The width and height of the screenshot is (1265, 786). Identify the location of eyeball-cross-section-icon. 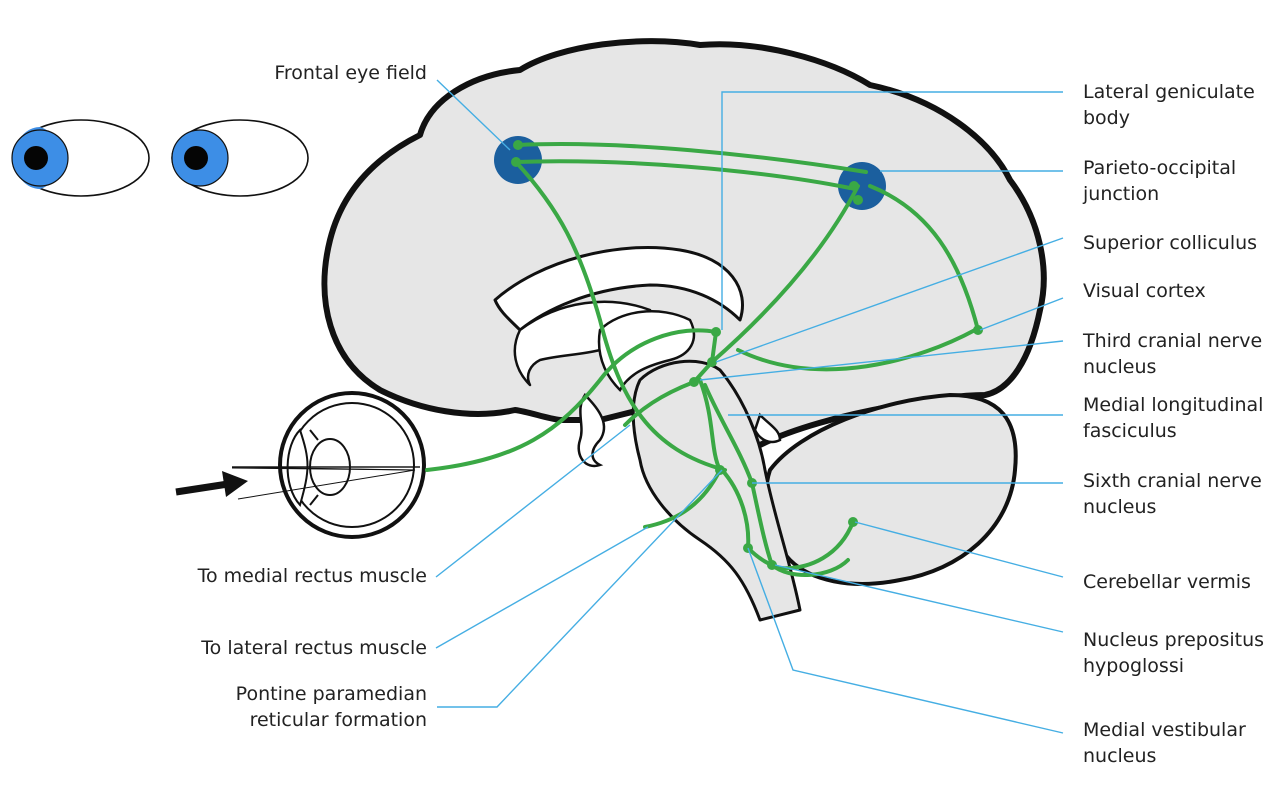
(328, 465).